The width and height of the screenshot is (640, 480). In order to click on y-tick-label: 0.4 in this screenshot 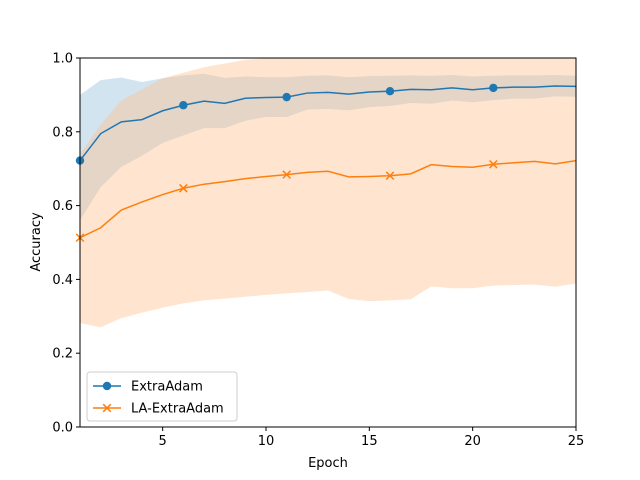, I will do `click(62, 280)`.